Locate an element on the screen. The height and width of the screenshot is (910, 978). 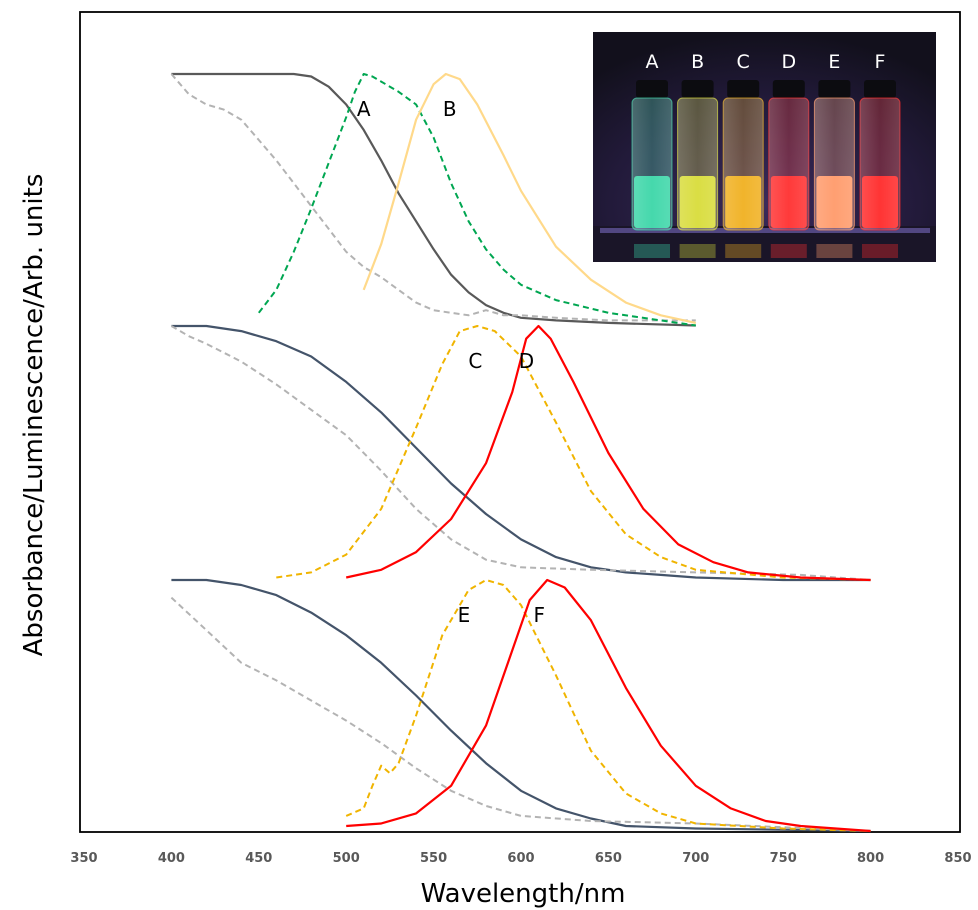
vial-label-d: D is located at coordinates (788, 62).